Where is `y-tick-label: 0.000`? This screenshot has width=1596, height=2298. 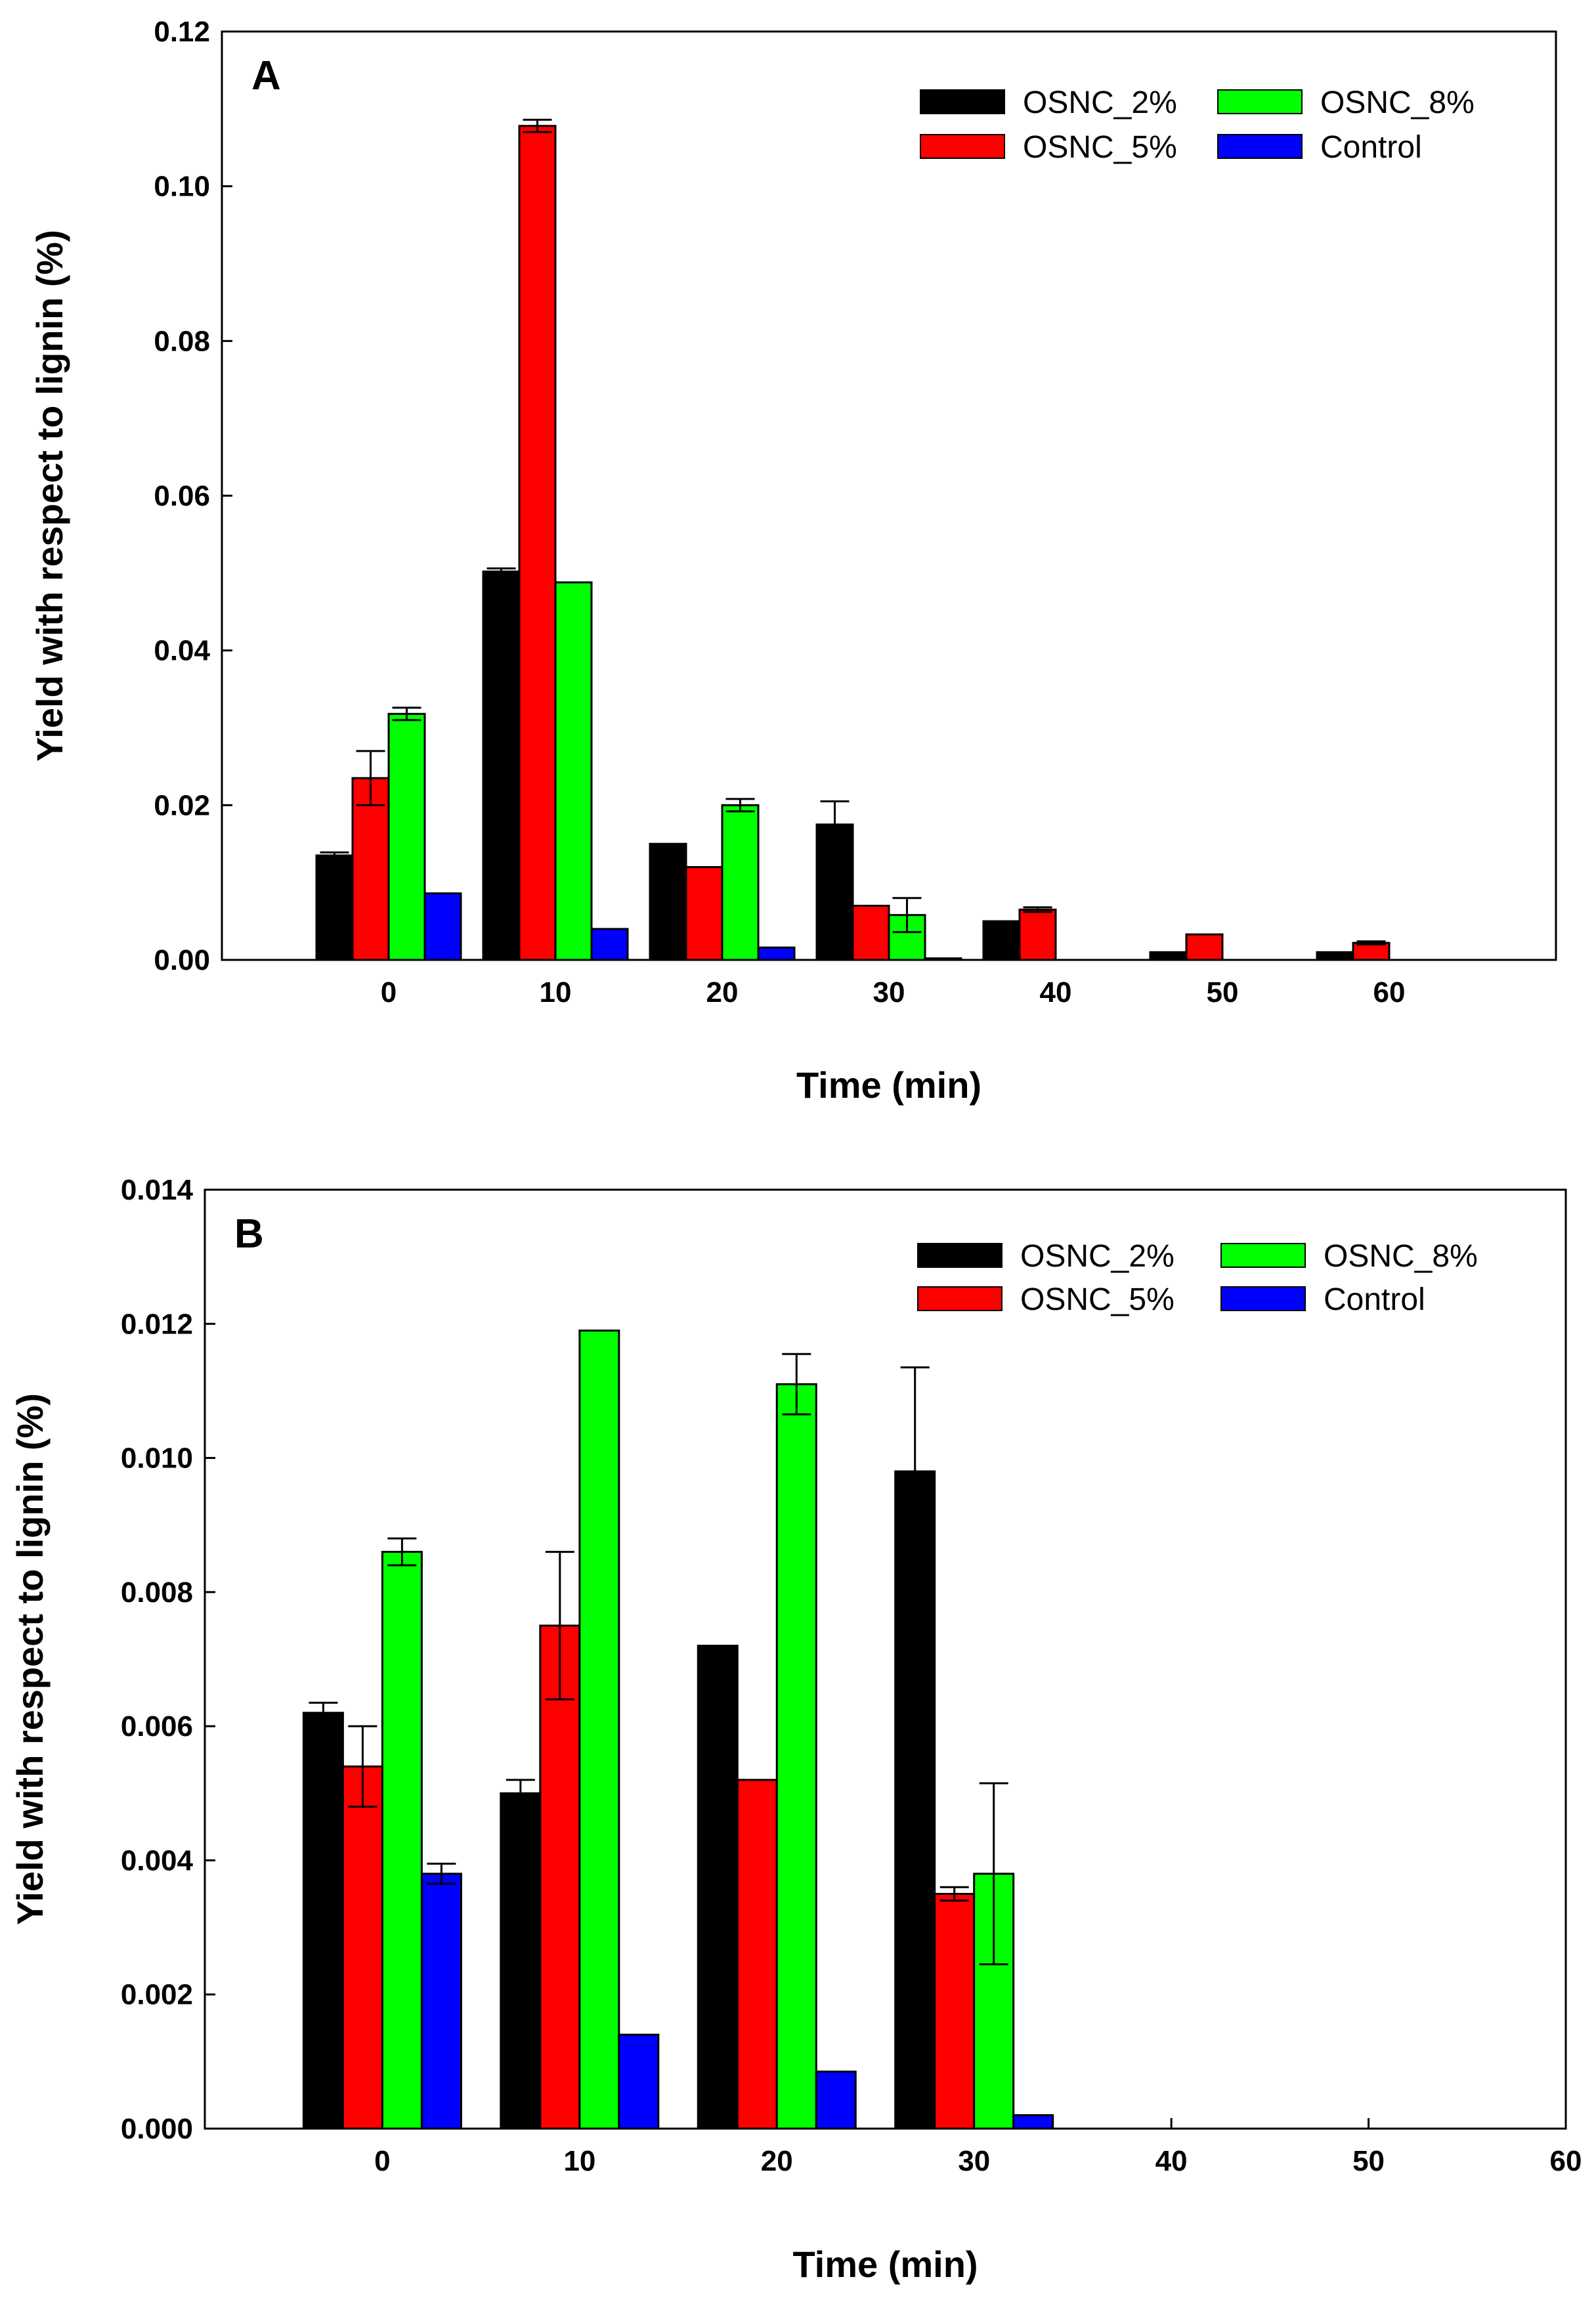
y-tick-label: 0.000 is located at coordinates (157, 2129).